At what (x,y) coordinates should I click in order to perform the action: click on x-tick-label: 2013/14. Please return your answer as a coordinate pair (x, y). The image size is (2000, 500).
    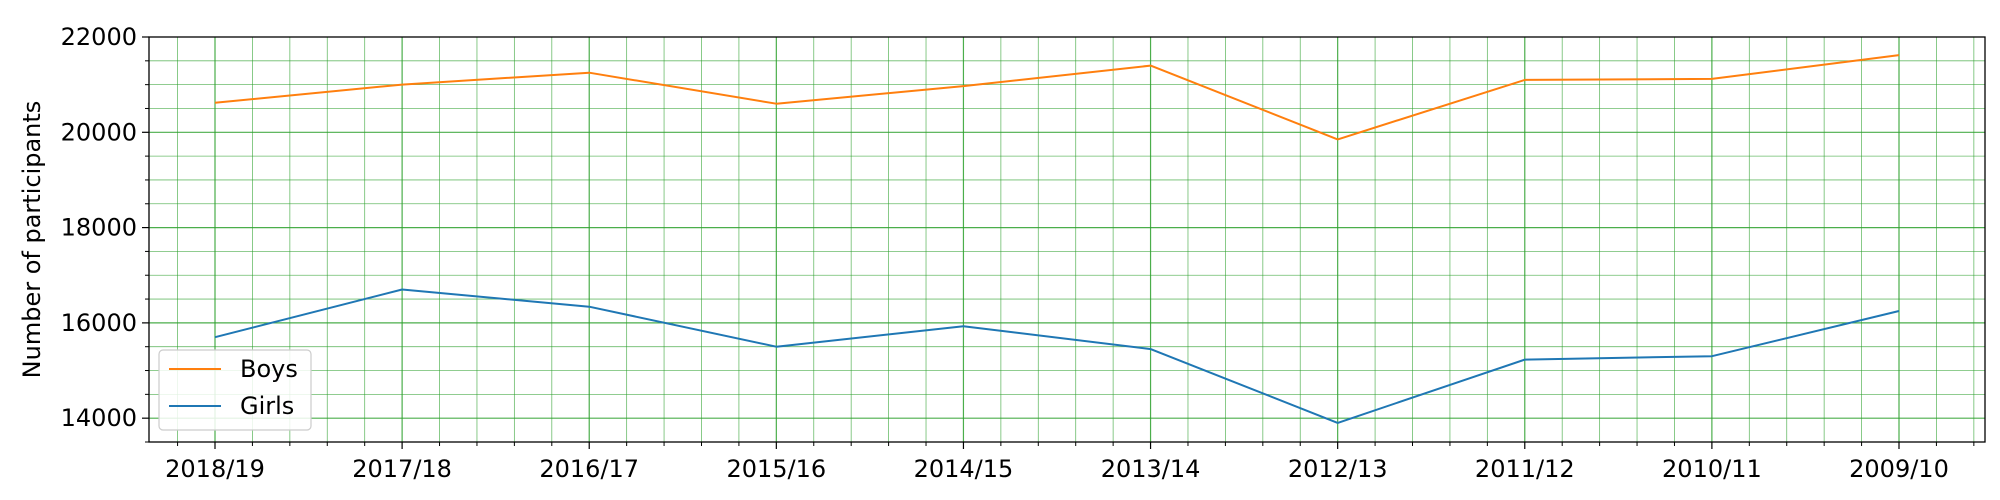
    Looking at the image, I should click on (1151, 469).